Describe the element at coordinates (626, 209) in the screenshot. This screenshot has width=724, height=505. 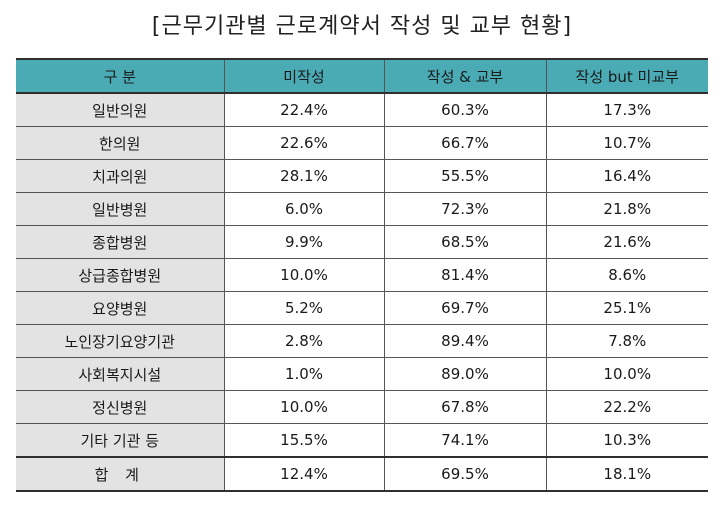
I see `cell-written-not-issued: 21.8%` at that location.